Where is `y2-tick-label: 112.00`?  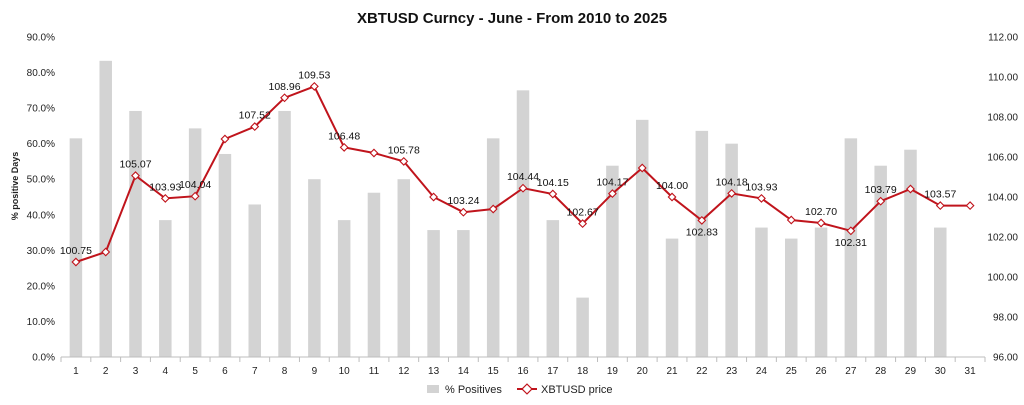 y2-tick-label: 112.00 is located at coordinates (1003, 38).